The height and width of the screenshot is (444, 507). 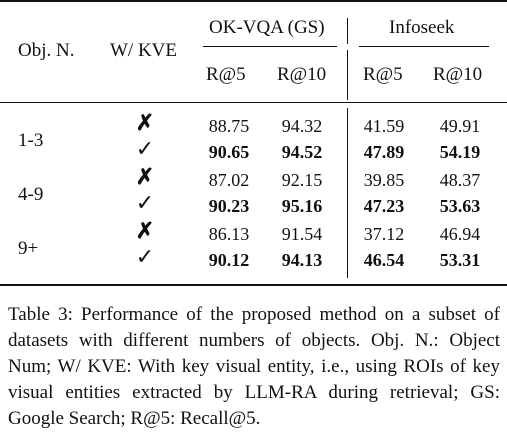 What do you see at coordinates (460, 126) in the screenshot?
I see `table-cell: 49.91` at bounding box center [460, 126].